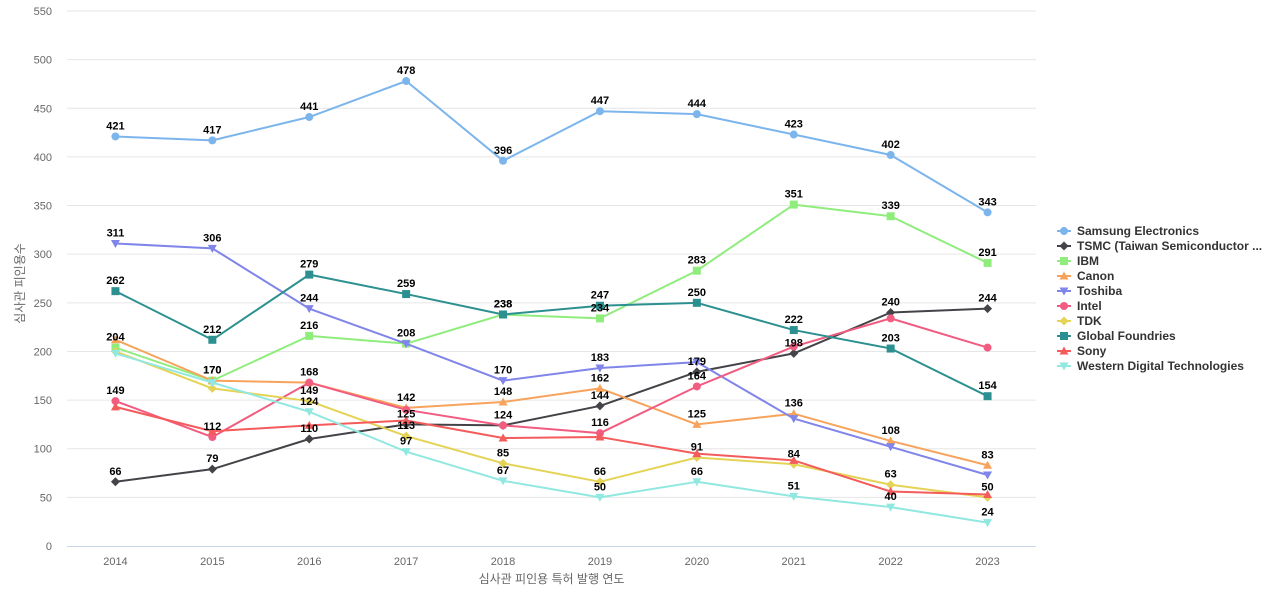  What do you see at coordinates (115, 562) in the screenshot?
I see `x-tick-label: 2014` at bounding box center [115, 562].